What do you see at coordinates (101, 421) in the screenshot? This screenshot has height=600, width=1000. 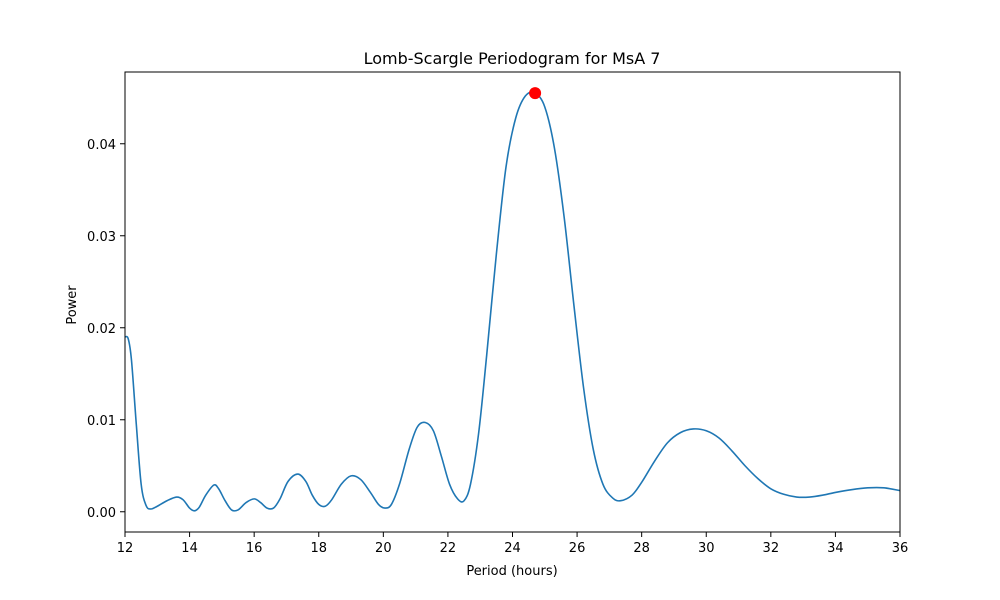 I see `y-tick-label: 0.01` at bounding box center [101, 421].